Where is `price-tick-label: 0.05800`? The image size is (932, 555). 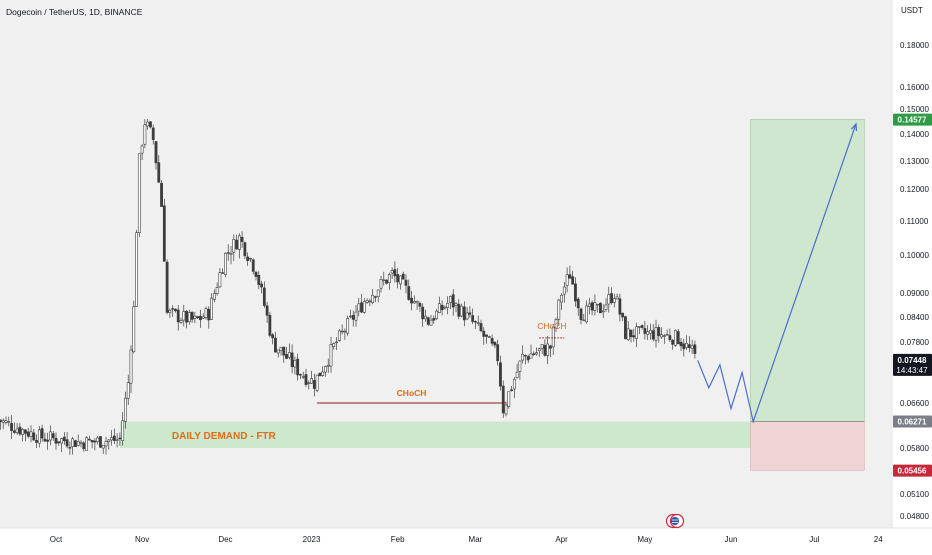 price-tick-label: 0.05800 is located at coordinates (914, 448).